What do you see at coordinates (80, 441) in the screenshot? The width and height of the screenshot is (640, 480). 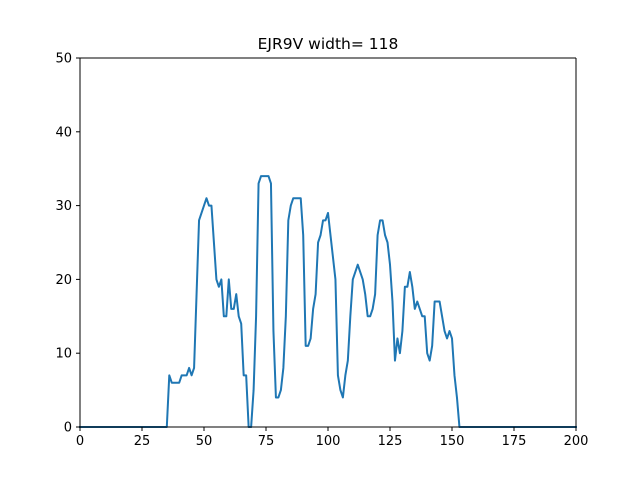 I see `x-tick-label: 0` at bounding box center [80, 441].